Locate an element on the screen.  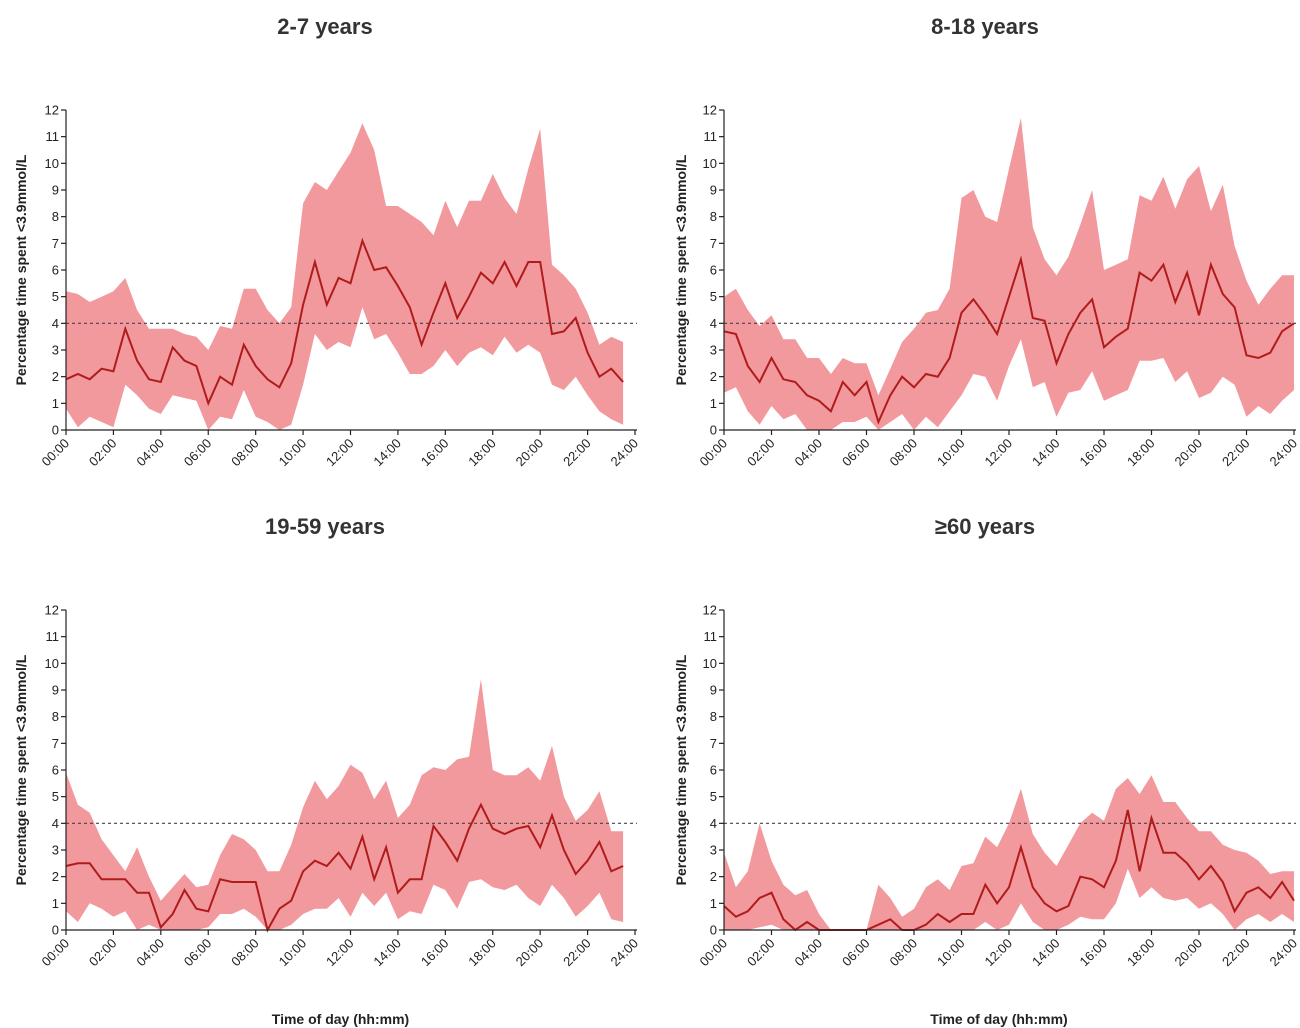
x-axis-title: Time of day (hh:mm) is located at coordinates (340, 1019).